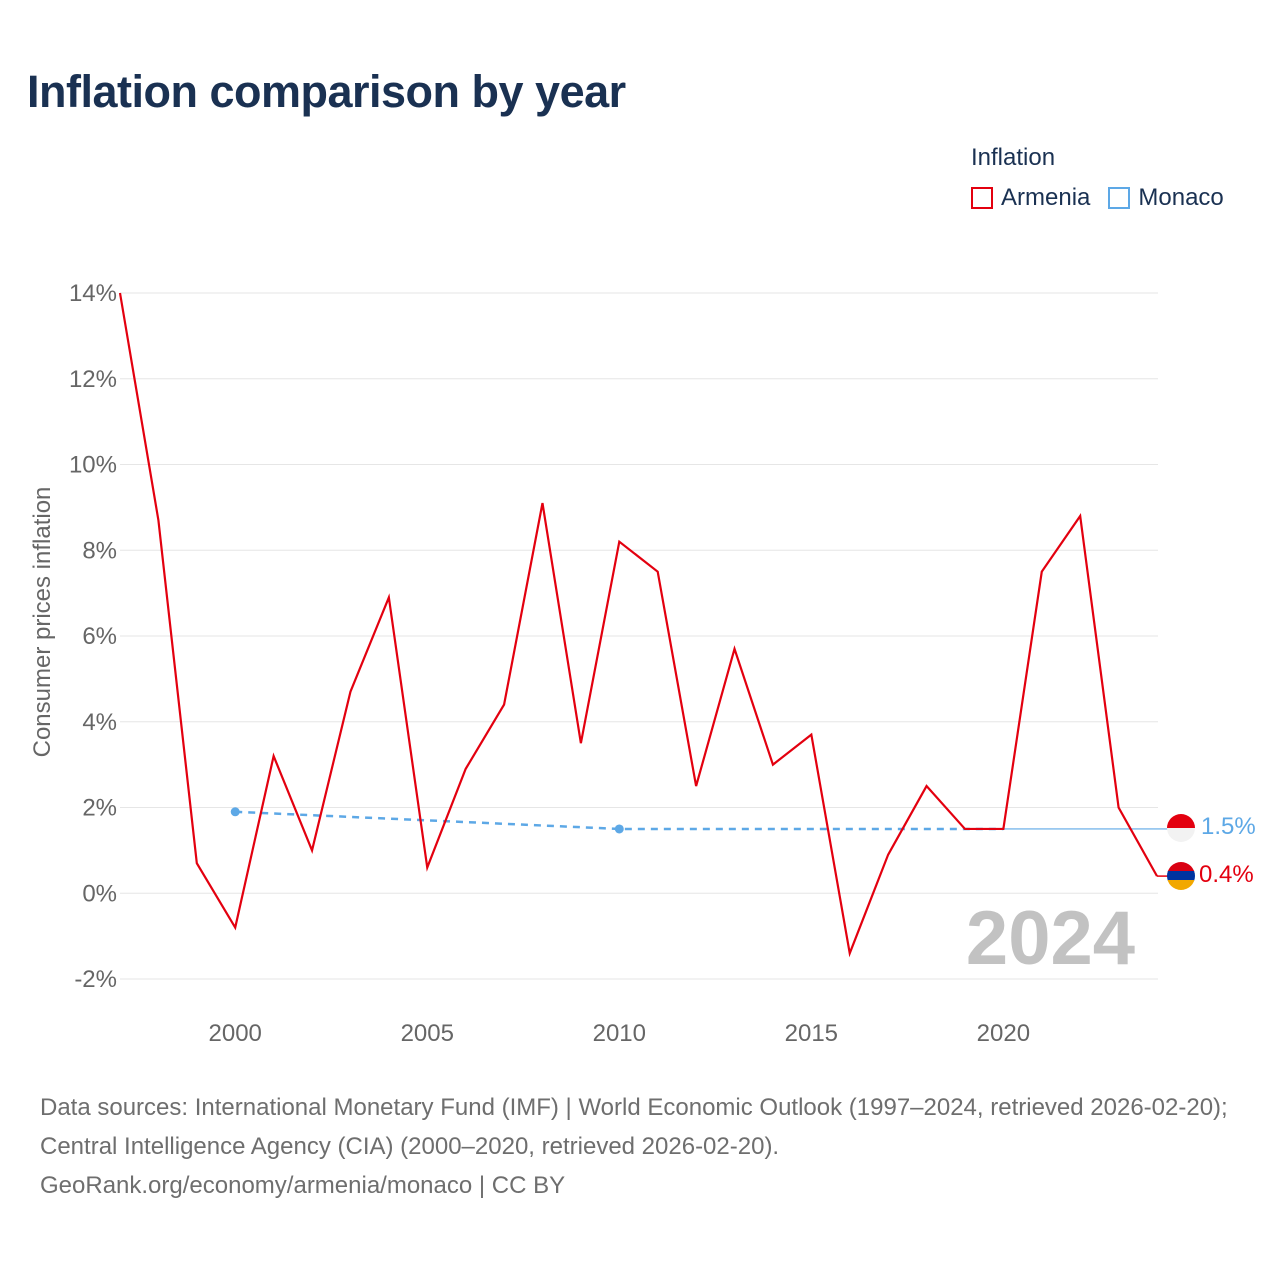 The width and height of the screenshot is (1280, 1280). What do you see at coordinates (1013, 157) in the screenshot?
I see `legend-title: Inflation` at bounding box center [1013, 157].